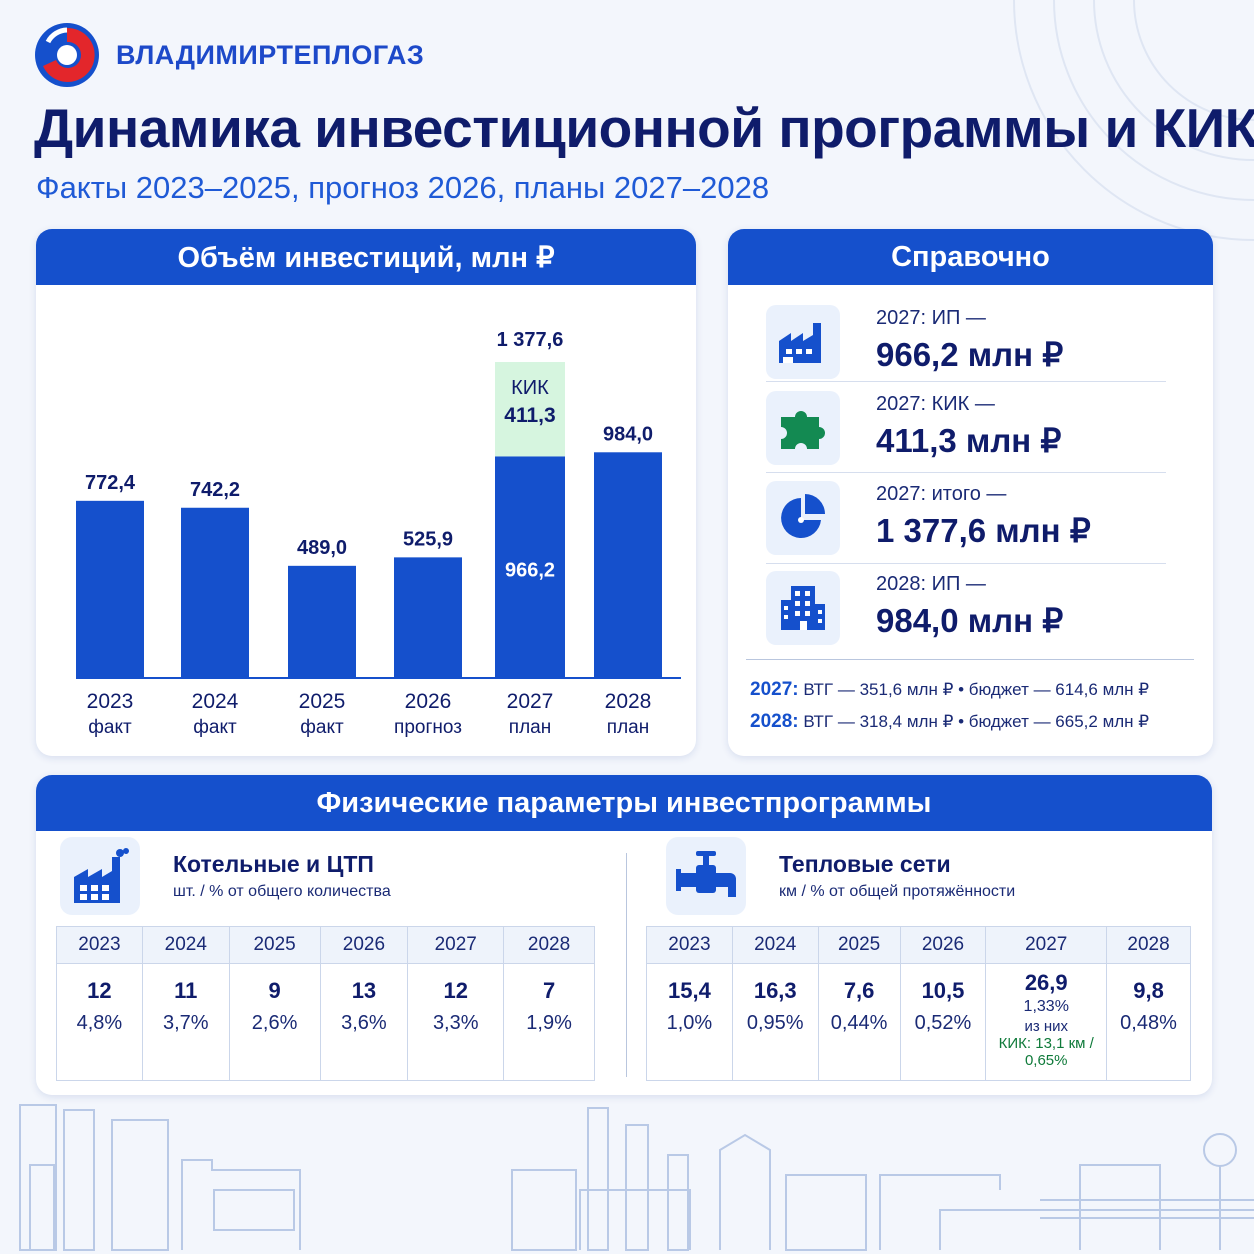 The height and width of the screenshot is (1254, 1254). Describe the element at coordinates (774, 689) in the screenshot. I see `note-year: 2027:` at that location.